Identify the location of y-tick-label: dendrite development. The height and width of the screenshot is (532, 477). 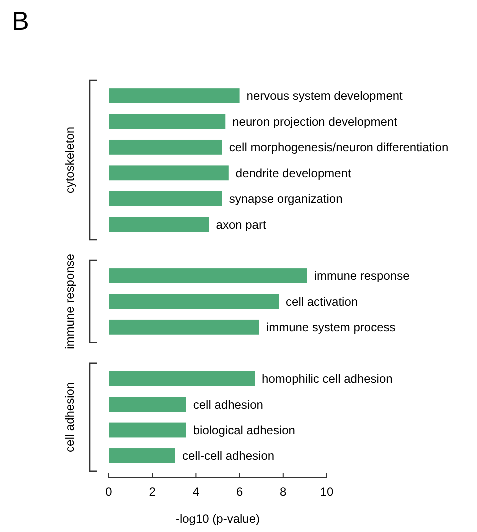
(294, 173).